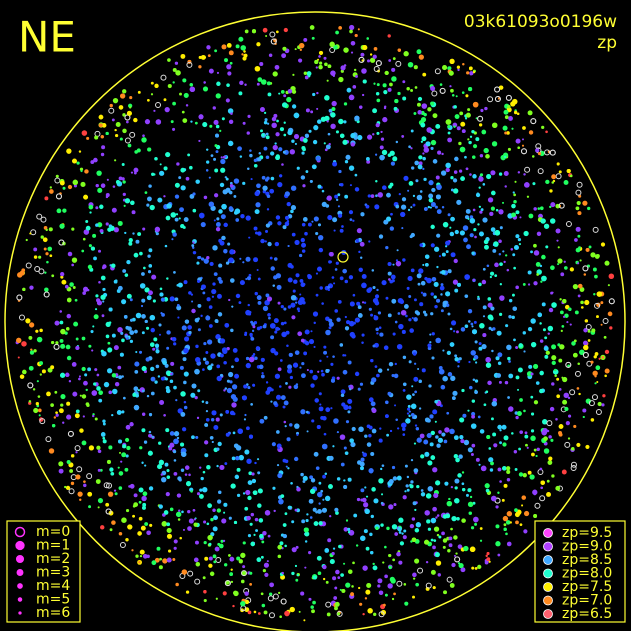 This screenshot has width=631, height=631. Describe the element at coordinates (20, 572) in the screenshot. I see `legend-symbol` at that location.